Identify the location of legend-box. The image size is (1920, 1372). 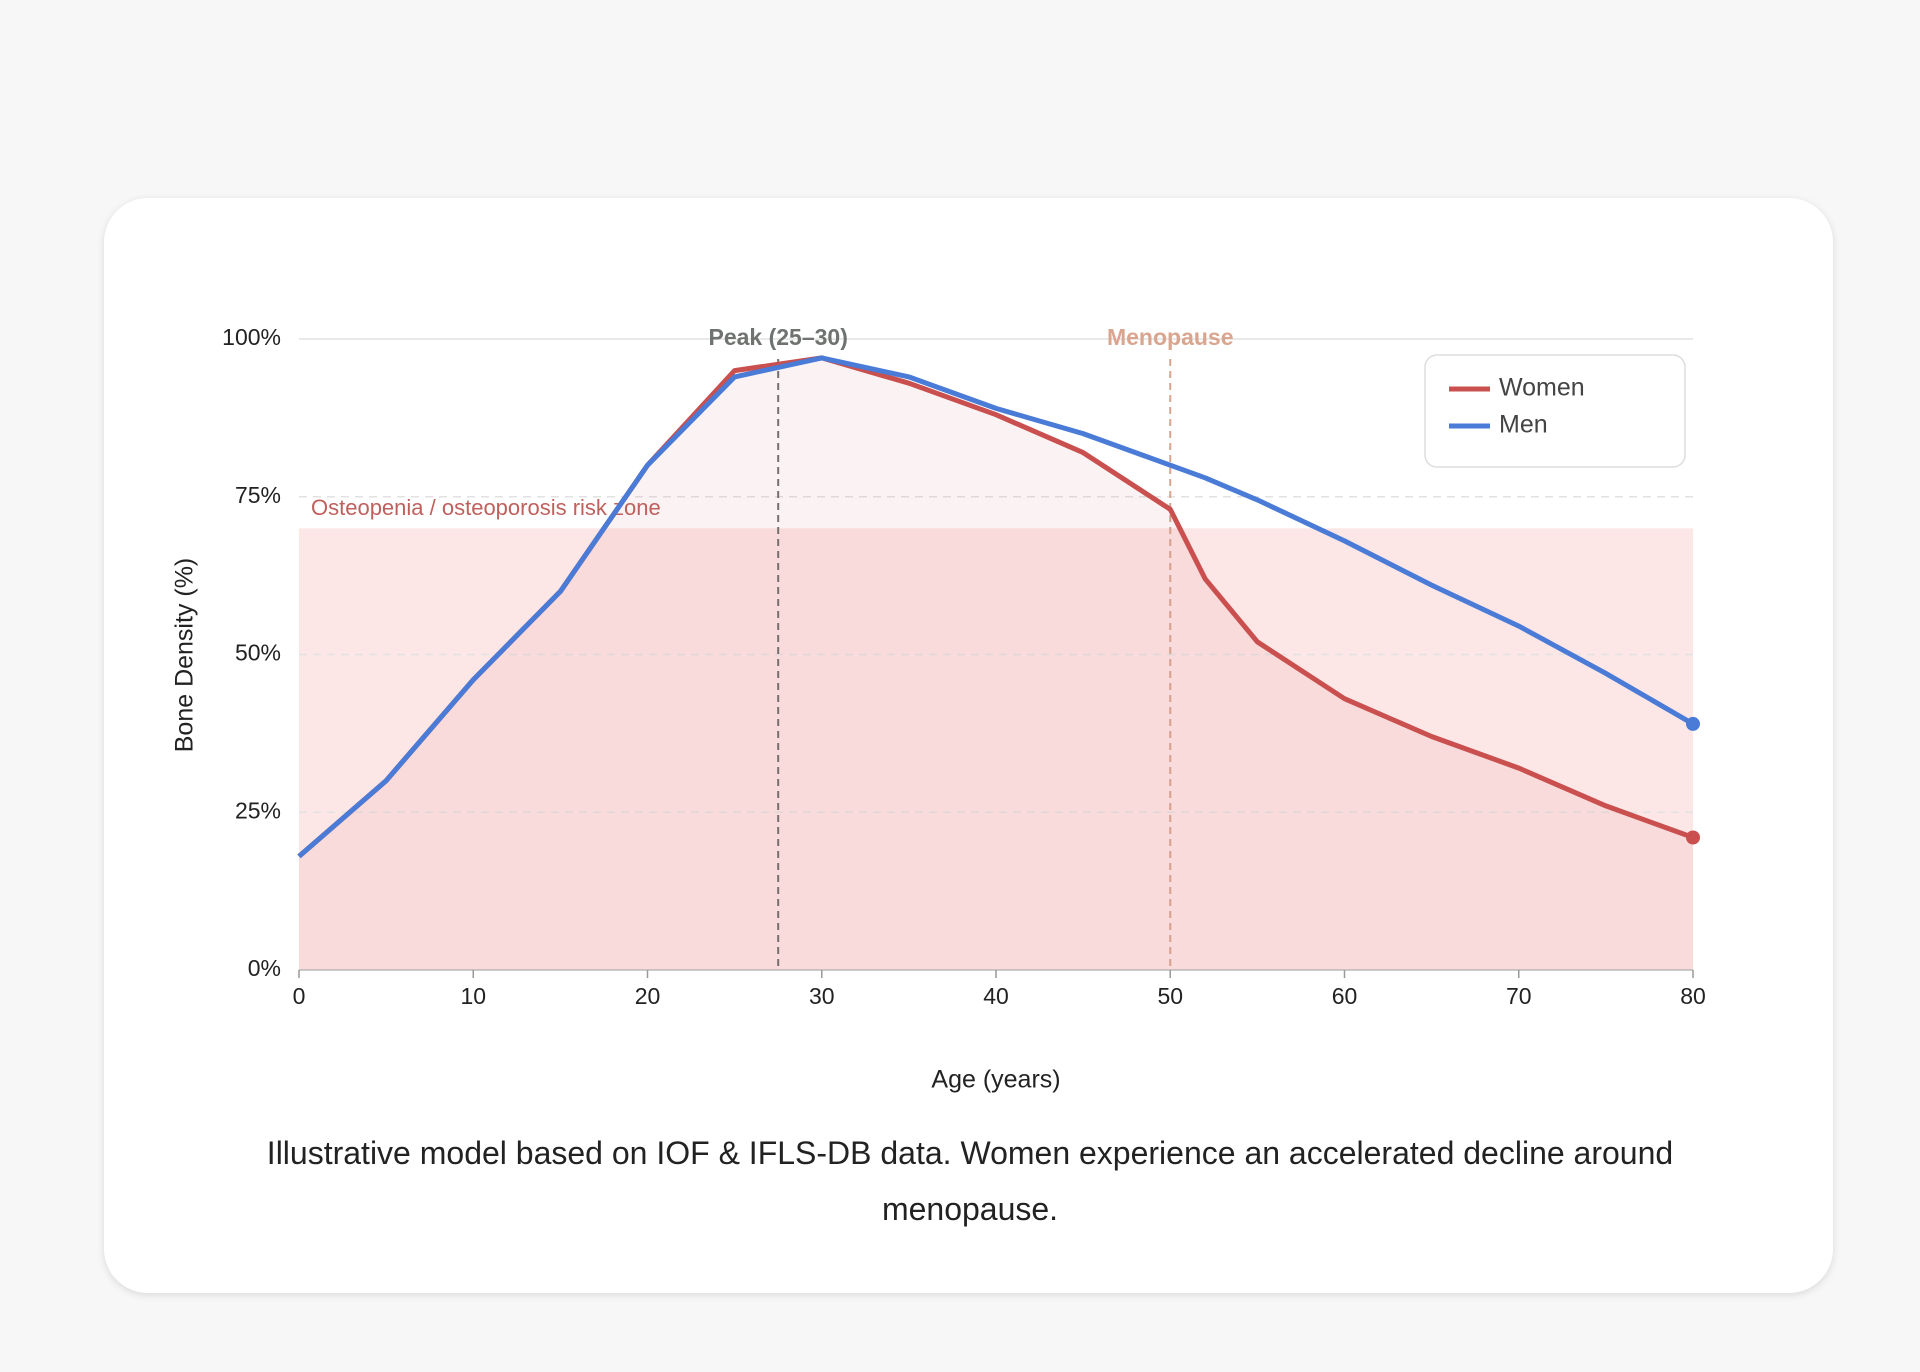
(1555, 411).